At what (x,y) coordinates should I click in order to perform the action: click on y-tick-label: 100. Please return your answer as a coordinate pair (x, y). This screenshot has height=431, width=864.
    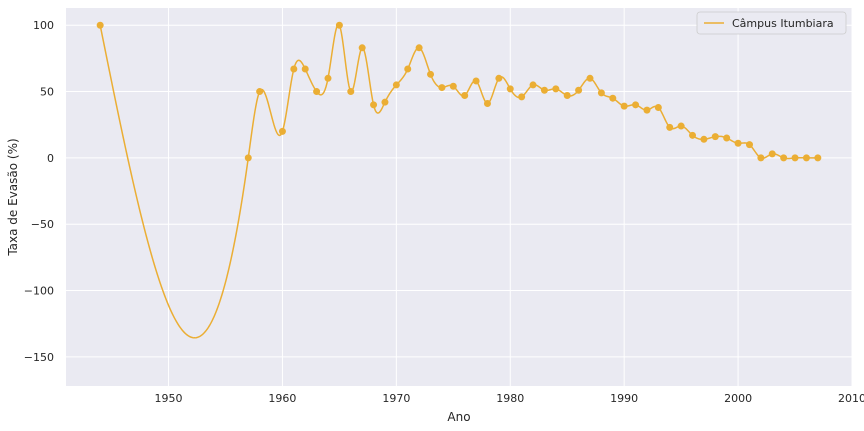
    Looking at the image, I should click on (43, 25).